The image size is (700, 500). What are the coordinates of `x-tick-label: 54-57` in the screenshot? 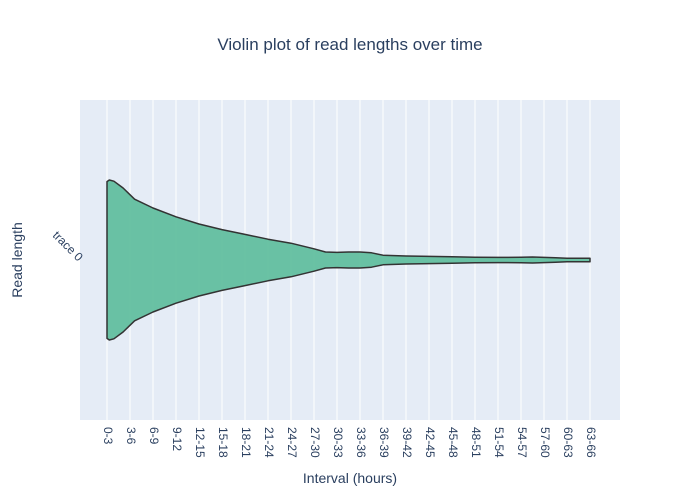 It's located at (522, 442).